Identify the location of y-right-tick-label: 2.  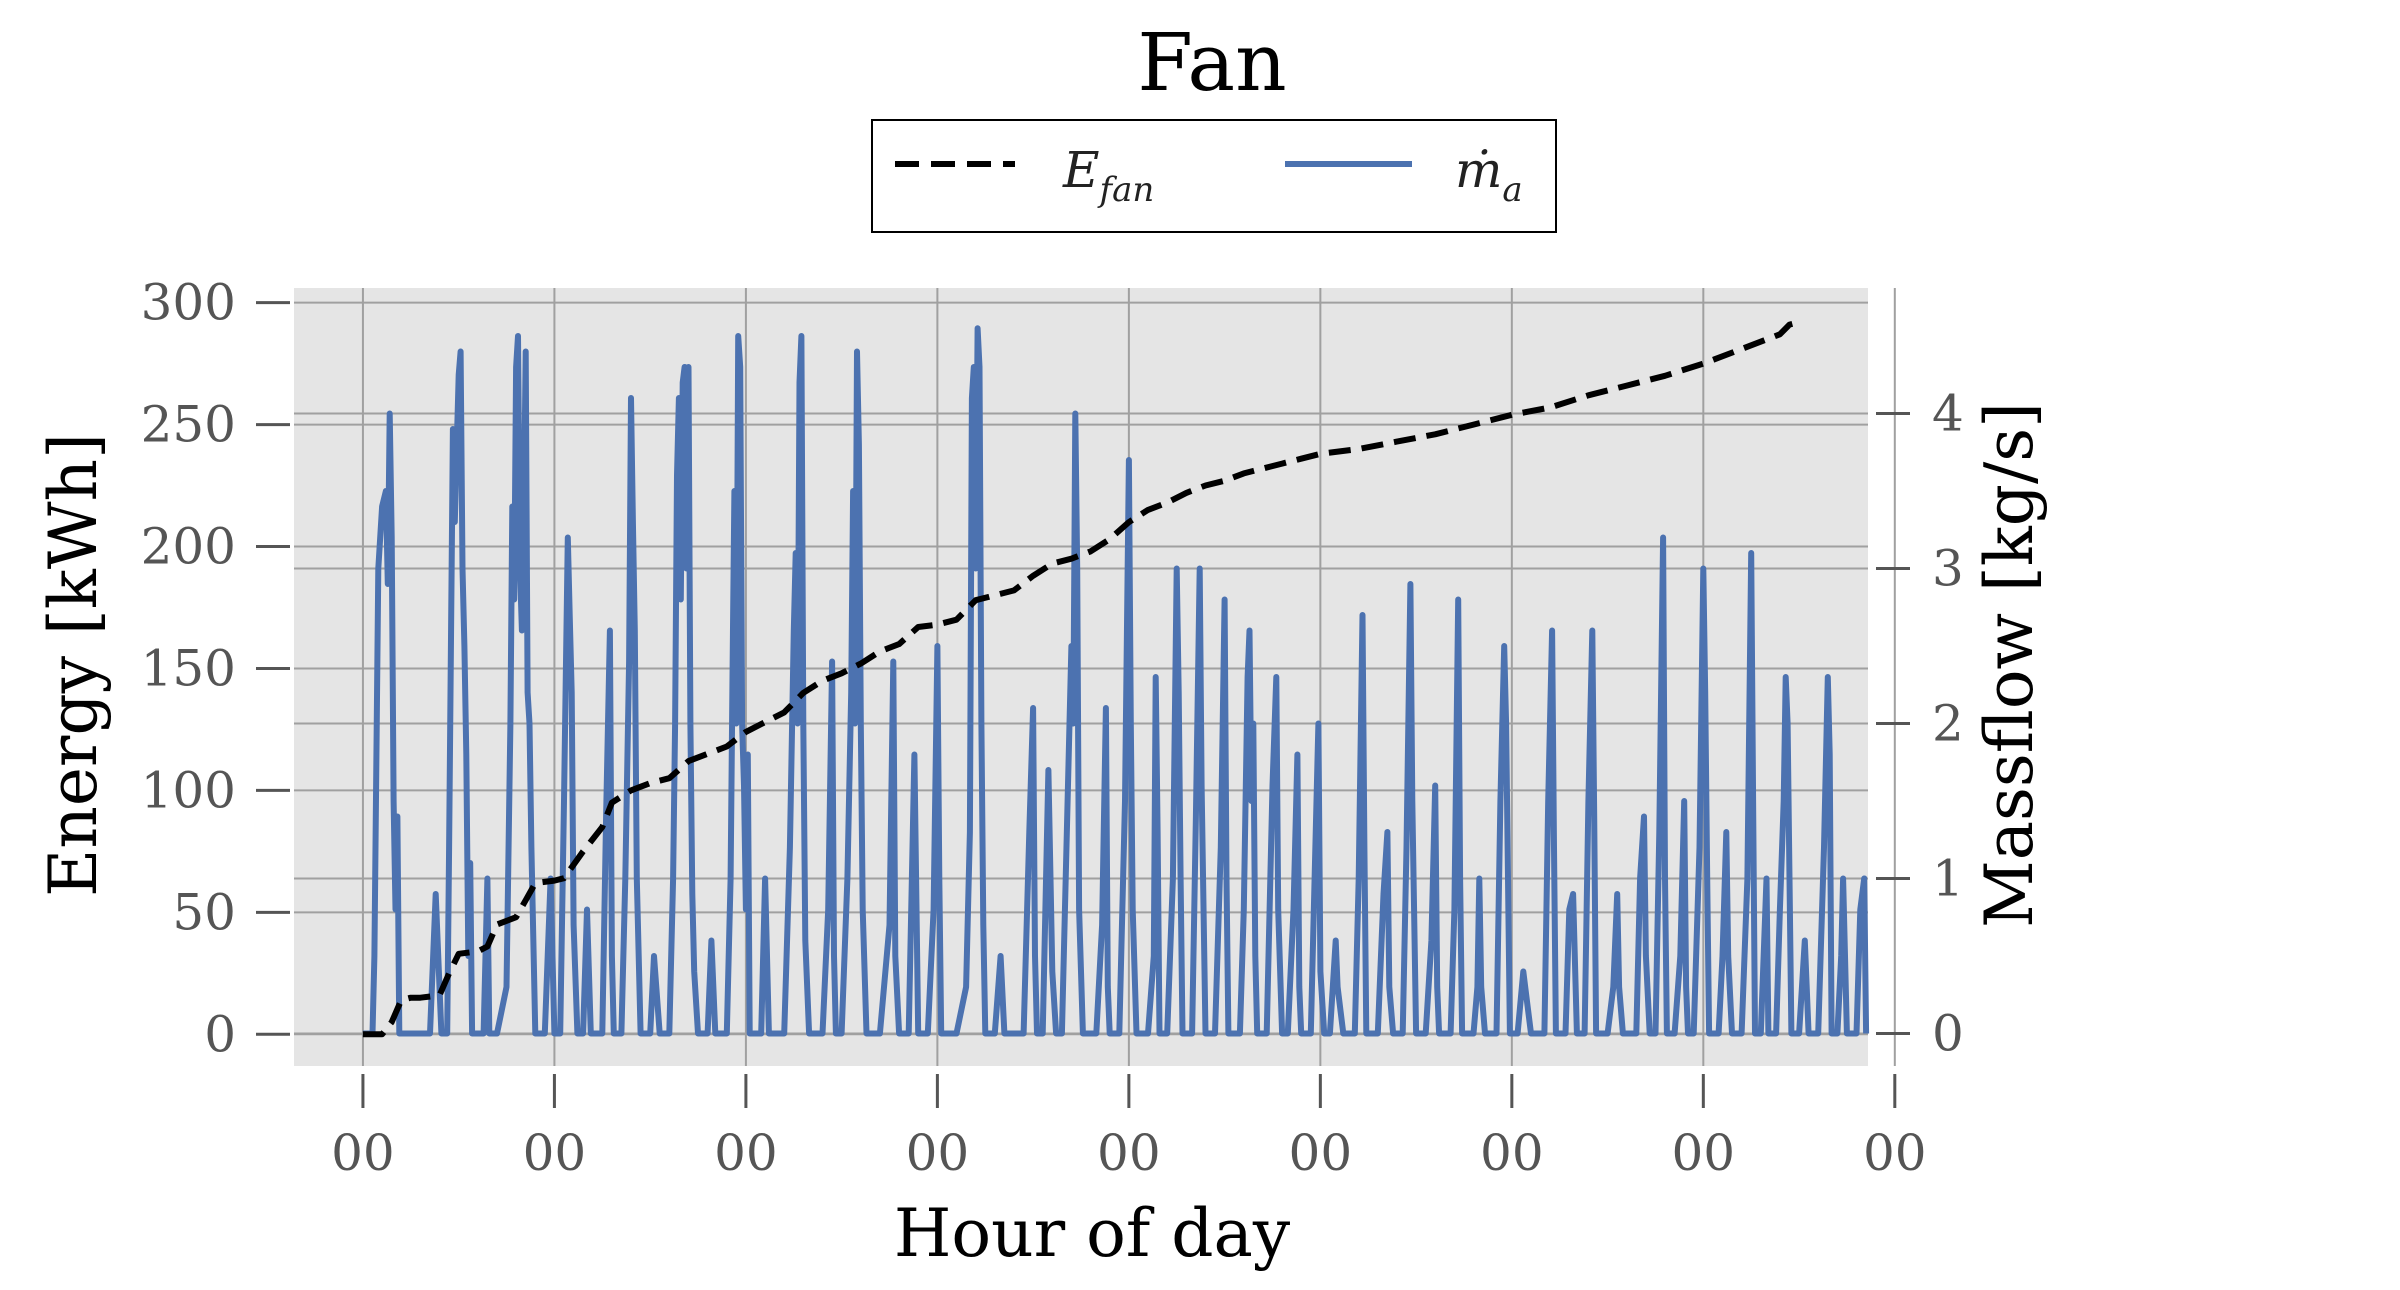
(1948, 723).